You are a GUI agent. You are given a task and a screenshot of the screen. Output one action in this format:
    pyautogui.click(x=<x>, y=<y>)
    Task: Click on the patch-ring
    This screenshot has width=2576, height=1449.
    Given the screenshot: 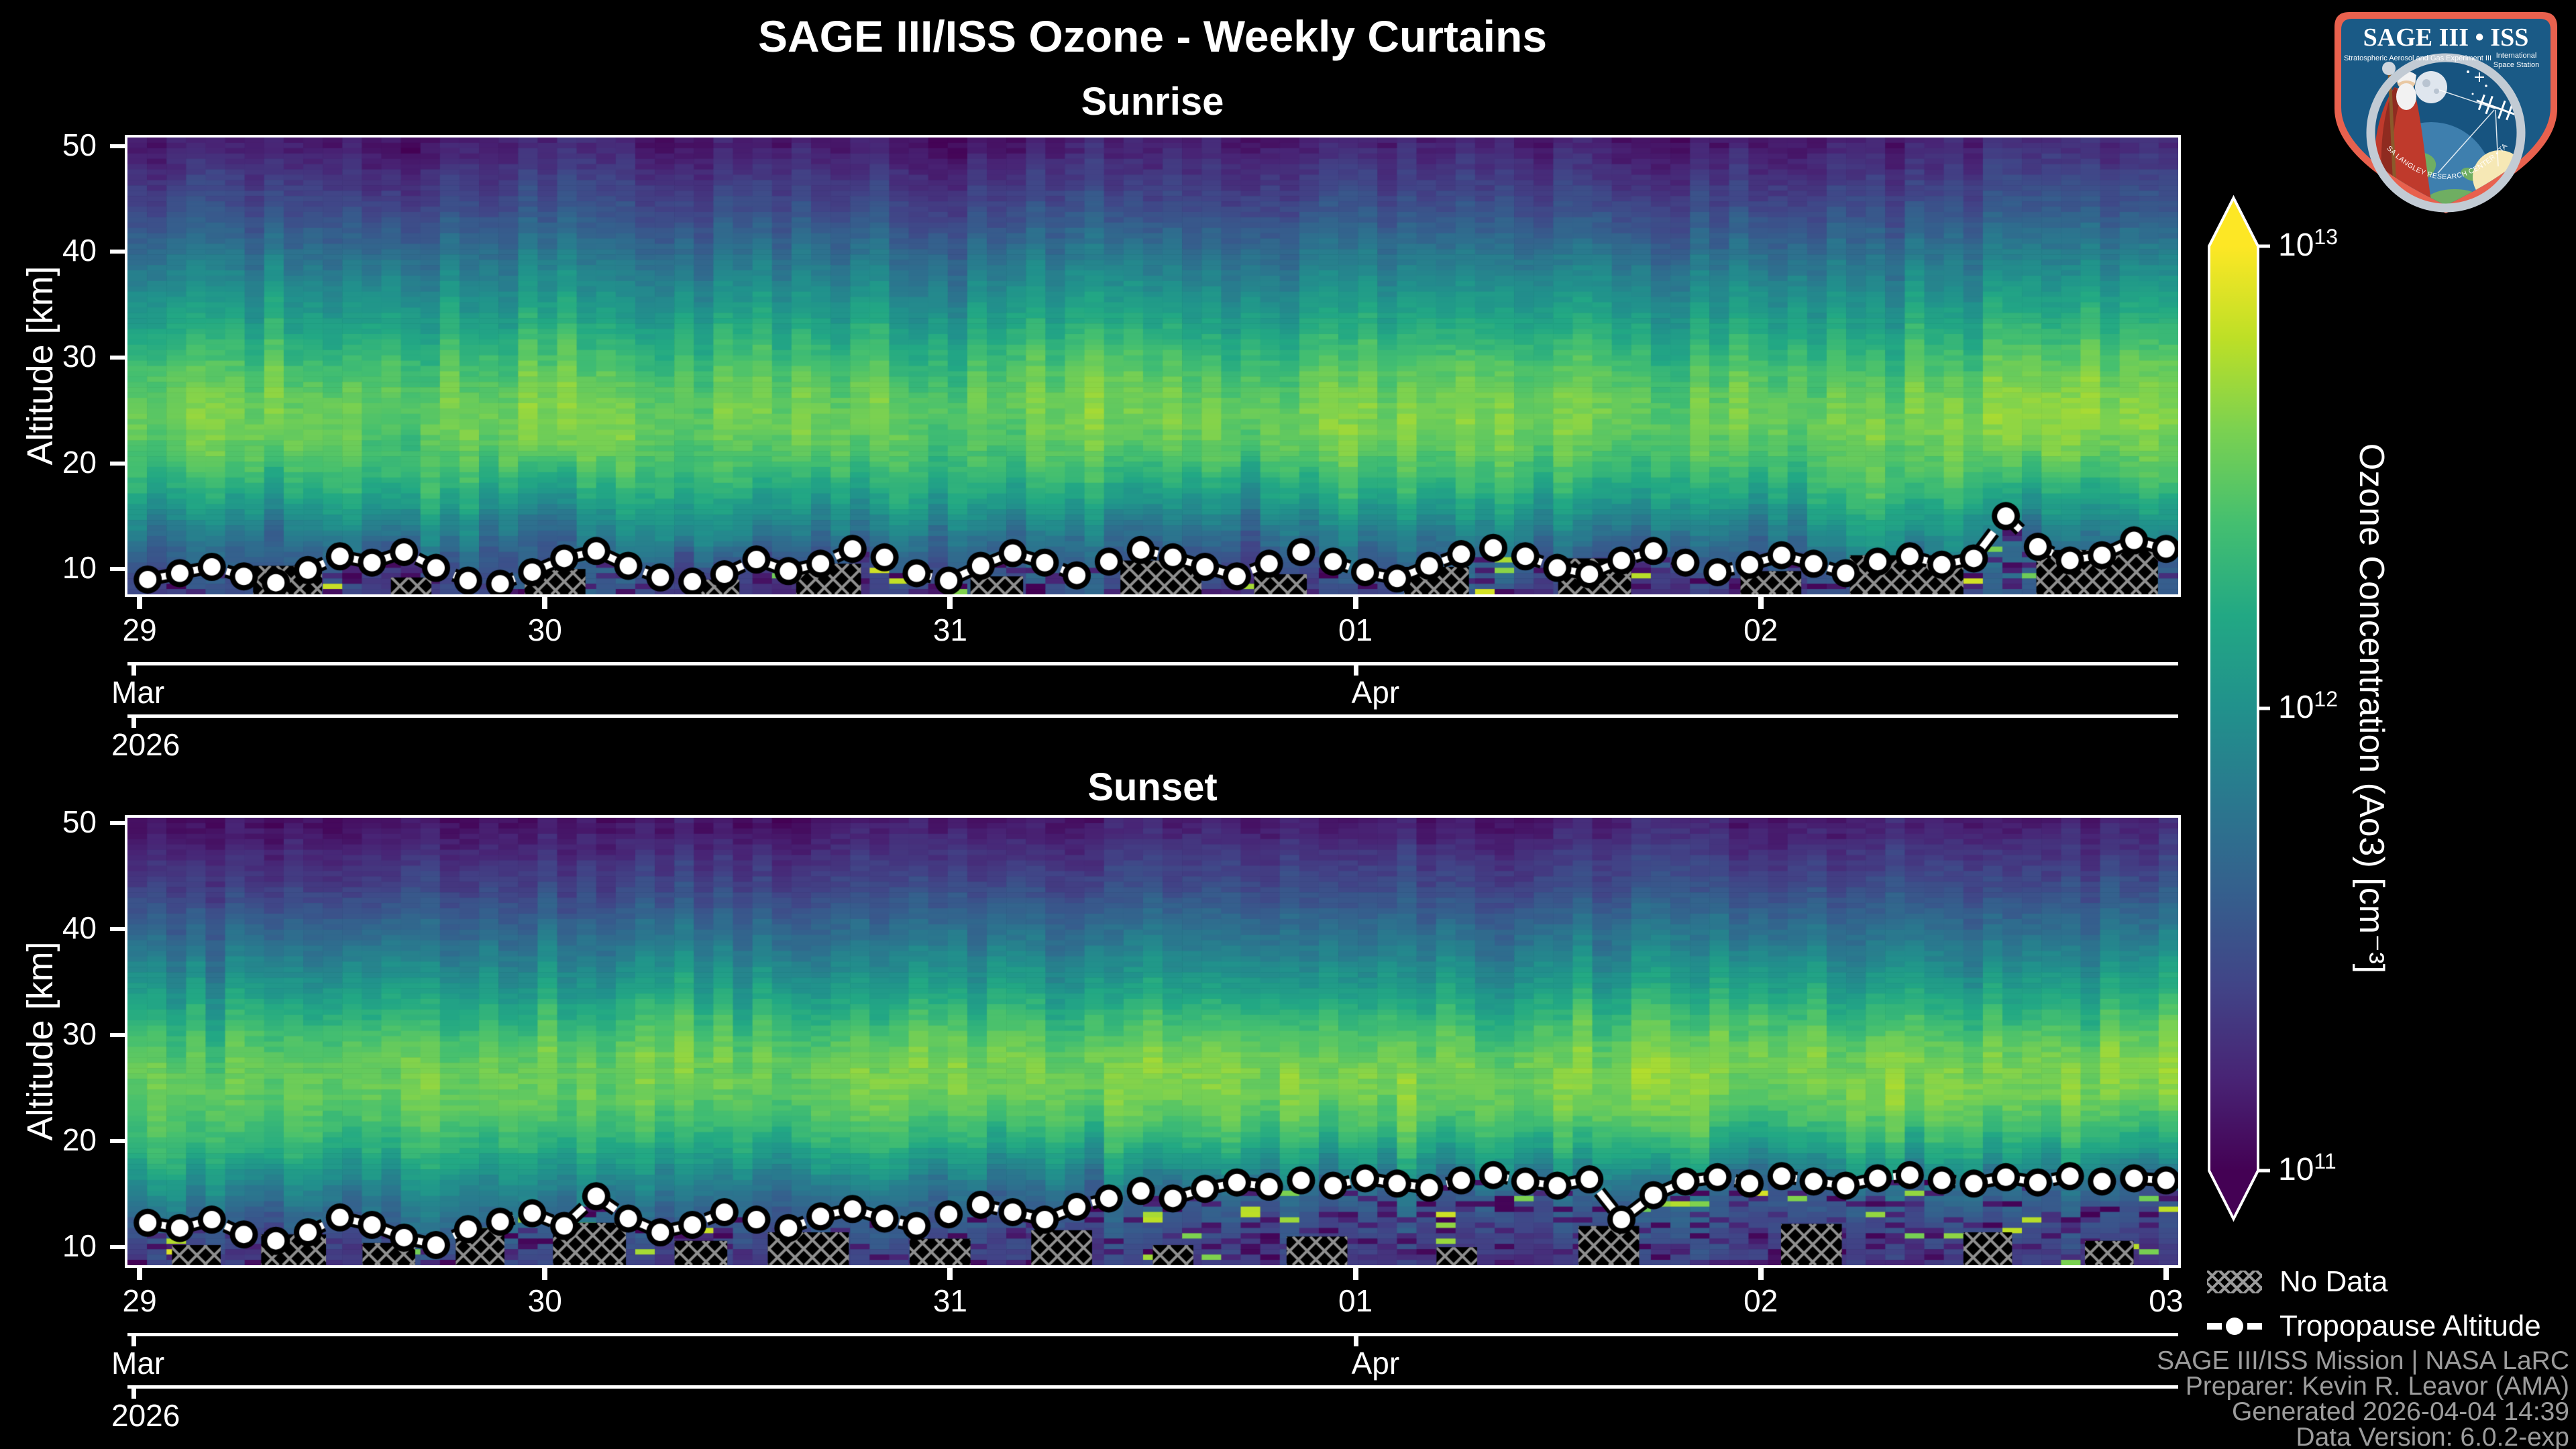 What is the action you would take?
    pyautogui.click(x=2446, y=133)
    